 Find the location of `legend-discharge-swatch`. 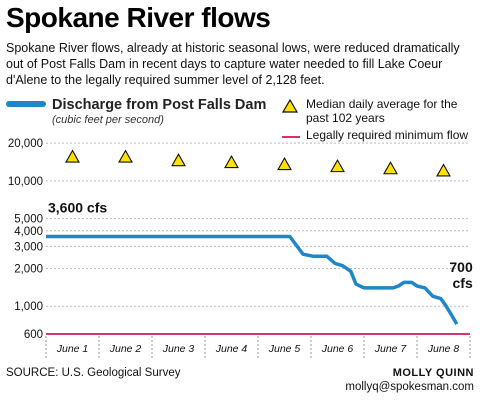

legend-discharge-swatch is located at coordinates (26, 104).